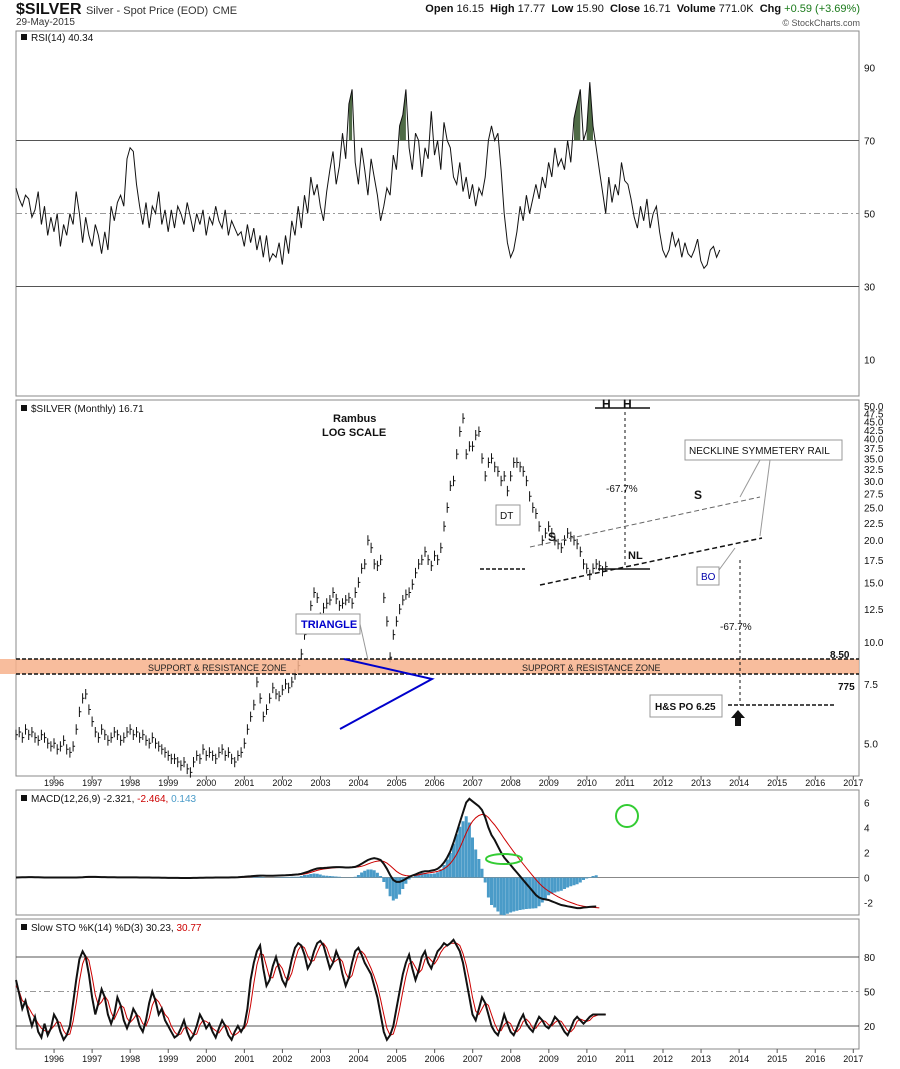 This screenshot has width=900, height=1069. Describe the element at coordinates (874, 482) in the screenshot. I see `price-tick-10: 30.0` at that location.